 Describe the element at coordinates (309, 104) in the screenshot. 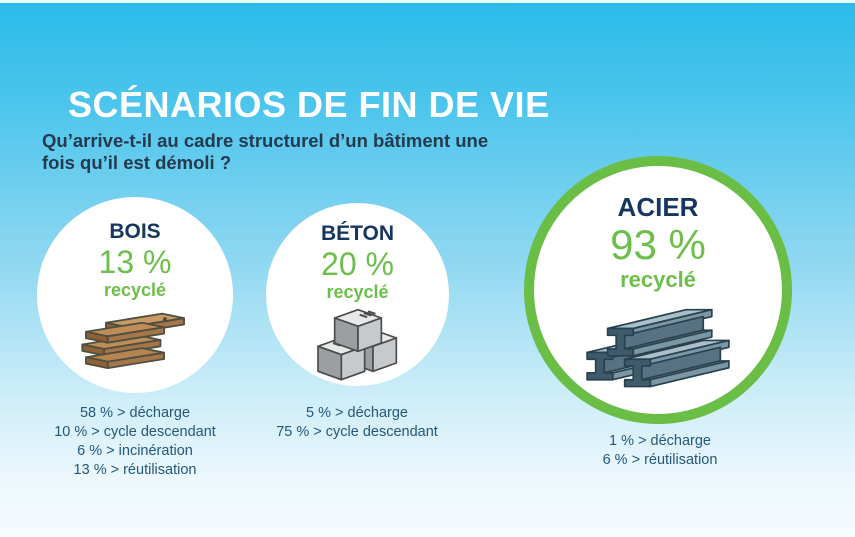

I see `page-title: SCÉNARIOS DE FIN DE VIE` at that location.